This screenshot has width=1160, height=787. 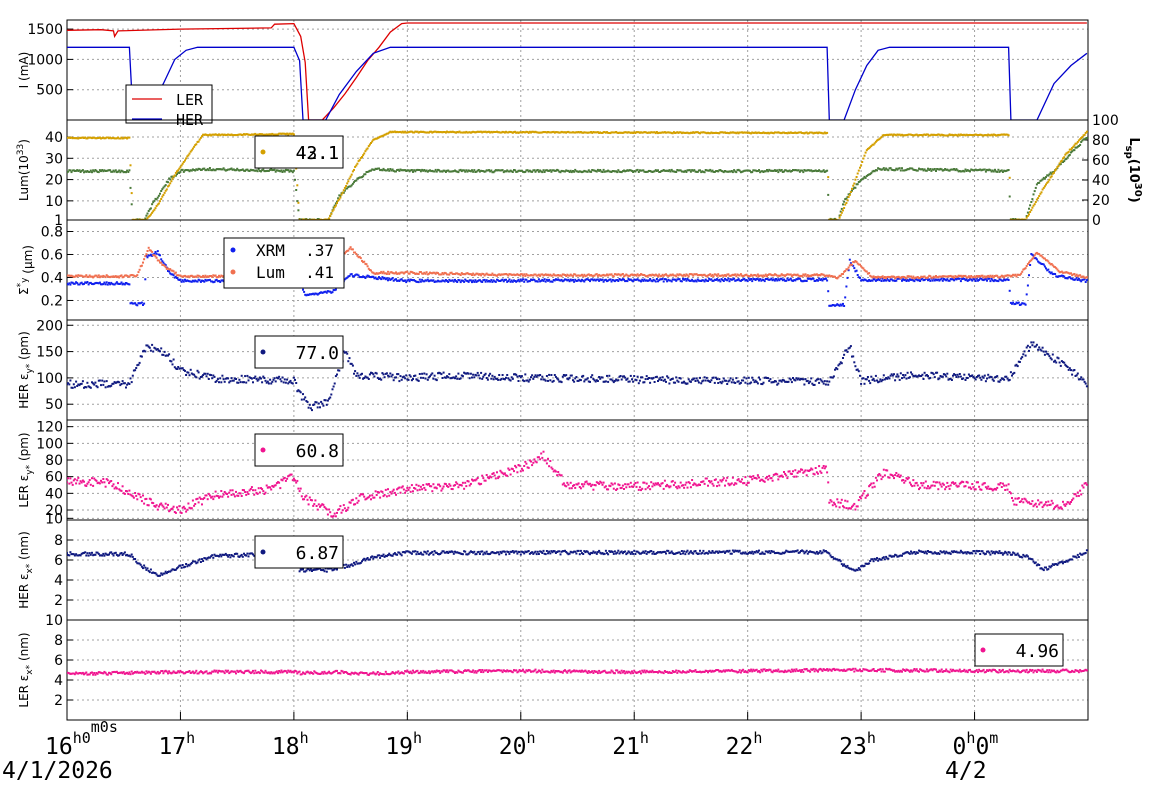 I want to click on series-line-ler, so click(x=577, y=71).